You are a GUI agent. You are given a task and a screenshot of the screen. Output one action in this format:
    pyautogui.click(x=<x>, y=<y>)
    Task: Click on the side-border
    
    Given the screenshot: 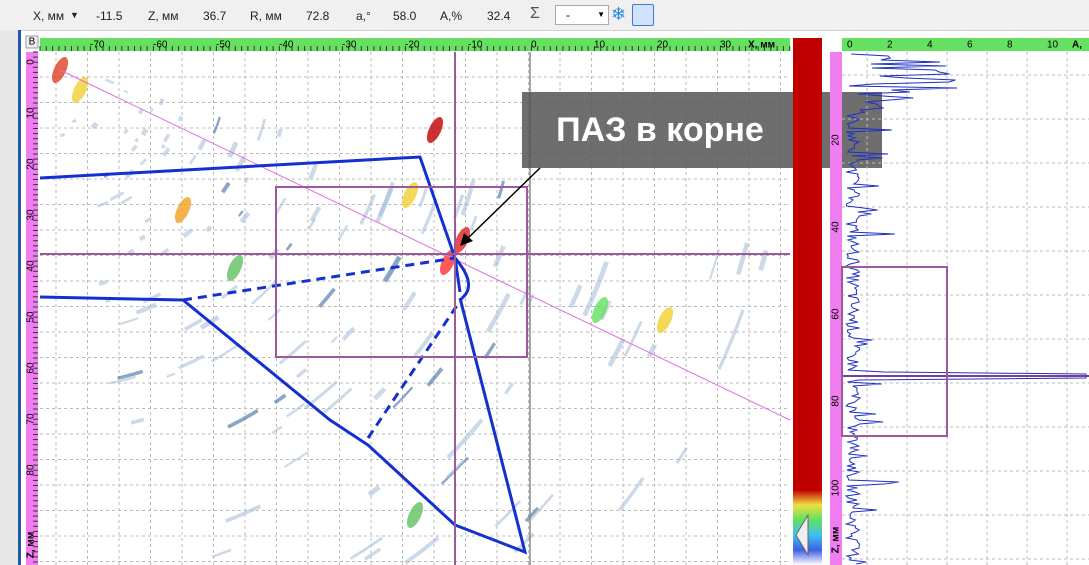 What is the action you would take?
    pyautogui.click(x=19, y=297)
    